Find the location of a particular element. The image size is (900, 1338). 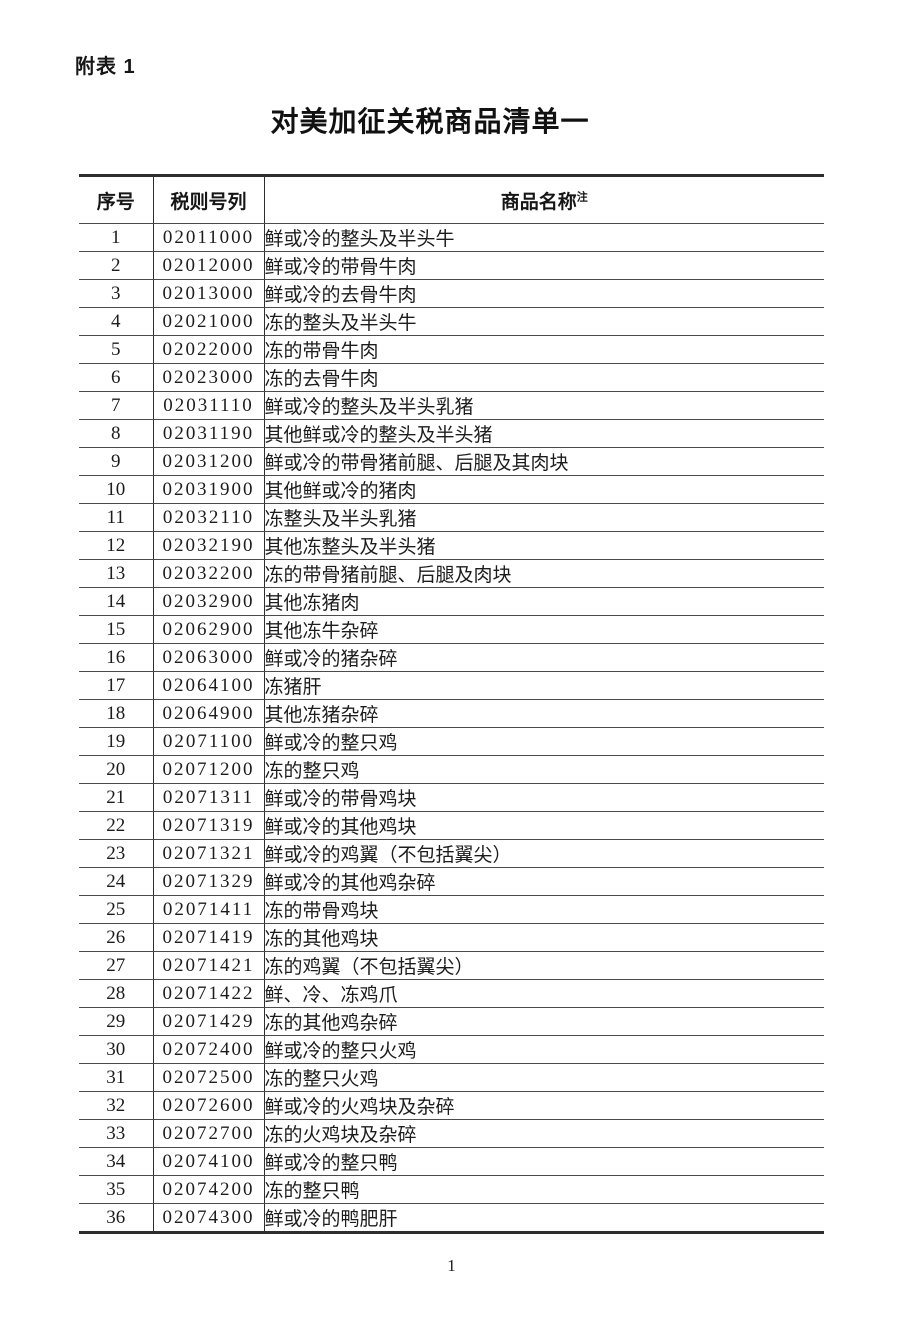

header-name-text: 商品名称 is located at coordinates (538, 202).